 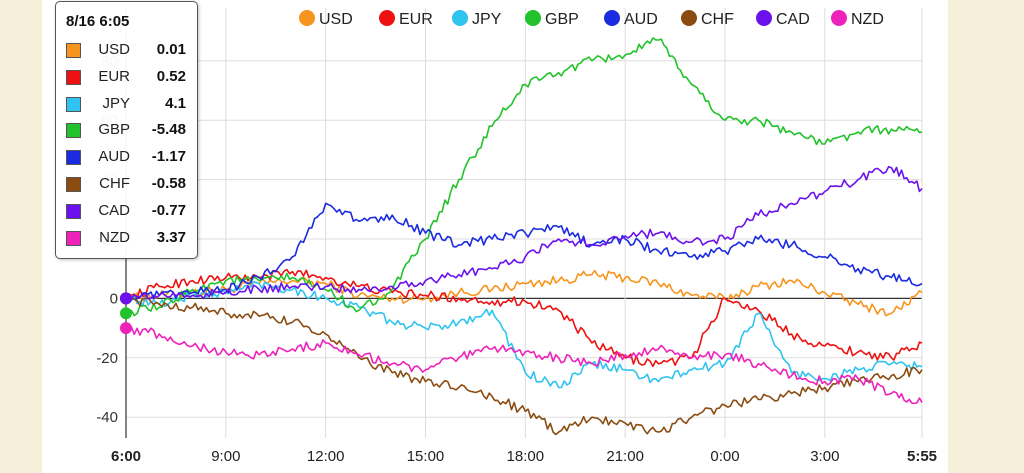 I want to click on legend-label: GBP, so click(x=562, y=19).